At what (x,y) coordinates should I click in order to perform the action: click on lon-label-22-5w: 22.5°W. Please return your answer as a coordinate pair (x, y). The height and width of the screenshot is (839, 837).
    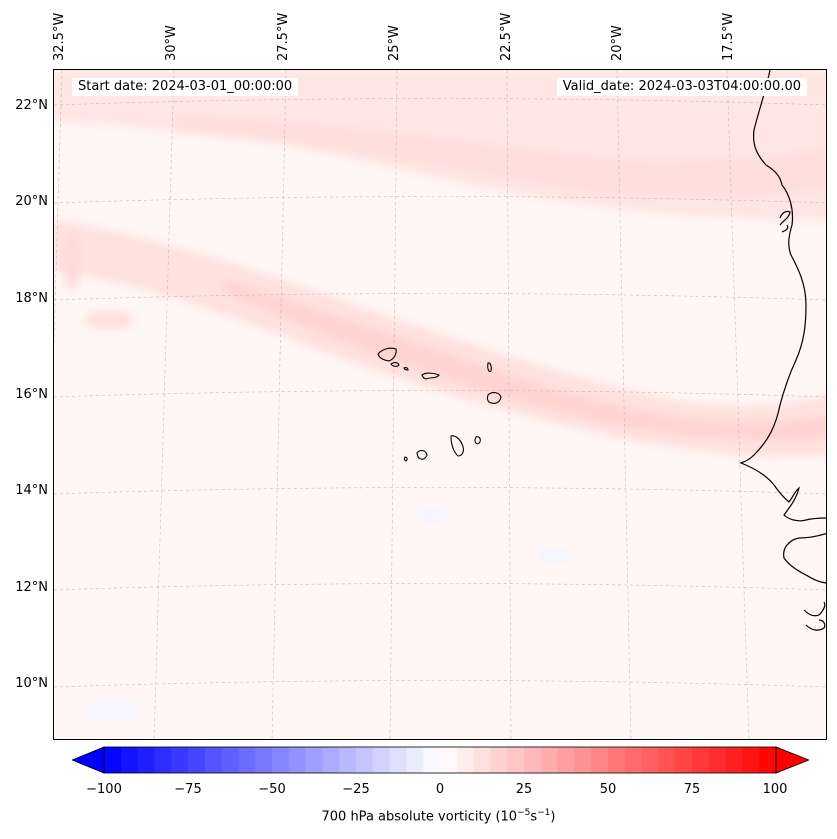
    Looking at the image, I should click on (506, 36).